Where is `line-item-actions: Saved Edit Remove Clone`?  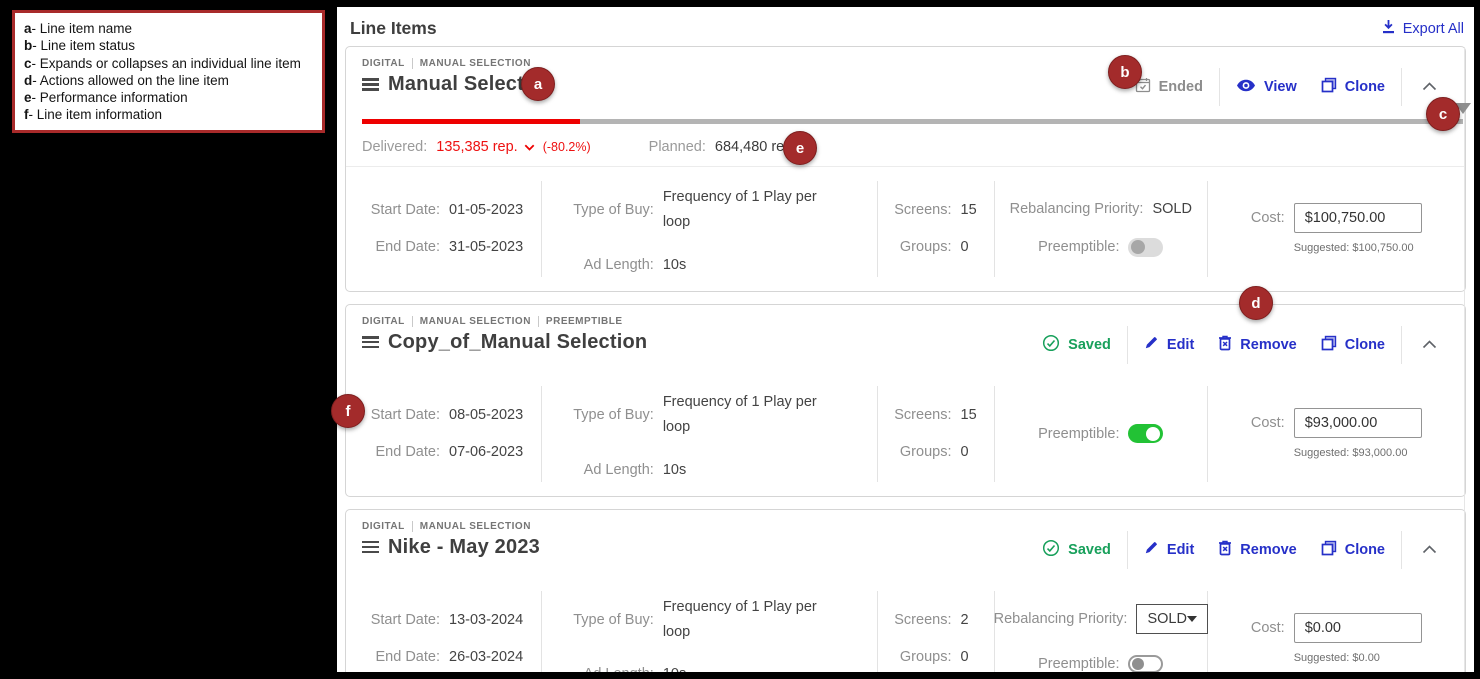 line-item-actions: Saved Edit Remove Clone is located at coordinates (1240, 549).